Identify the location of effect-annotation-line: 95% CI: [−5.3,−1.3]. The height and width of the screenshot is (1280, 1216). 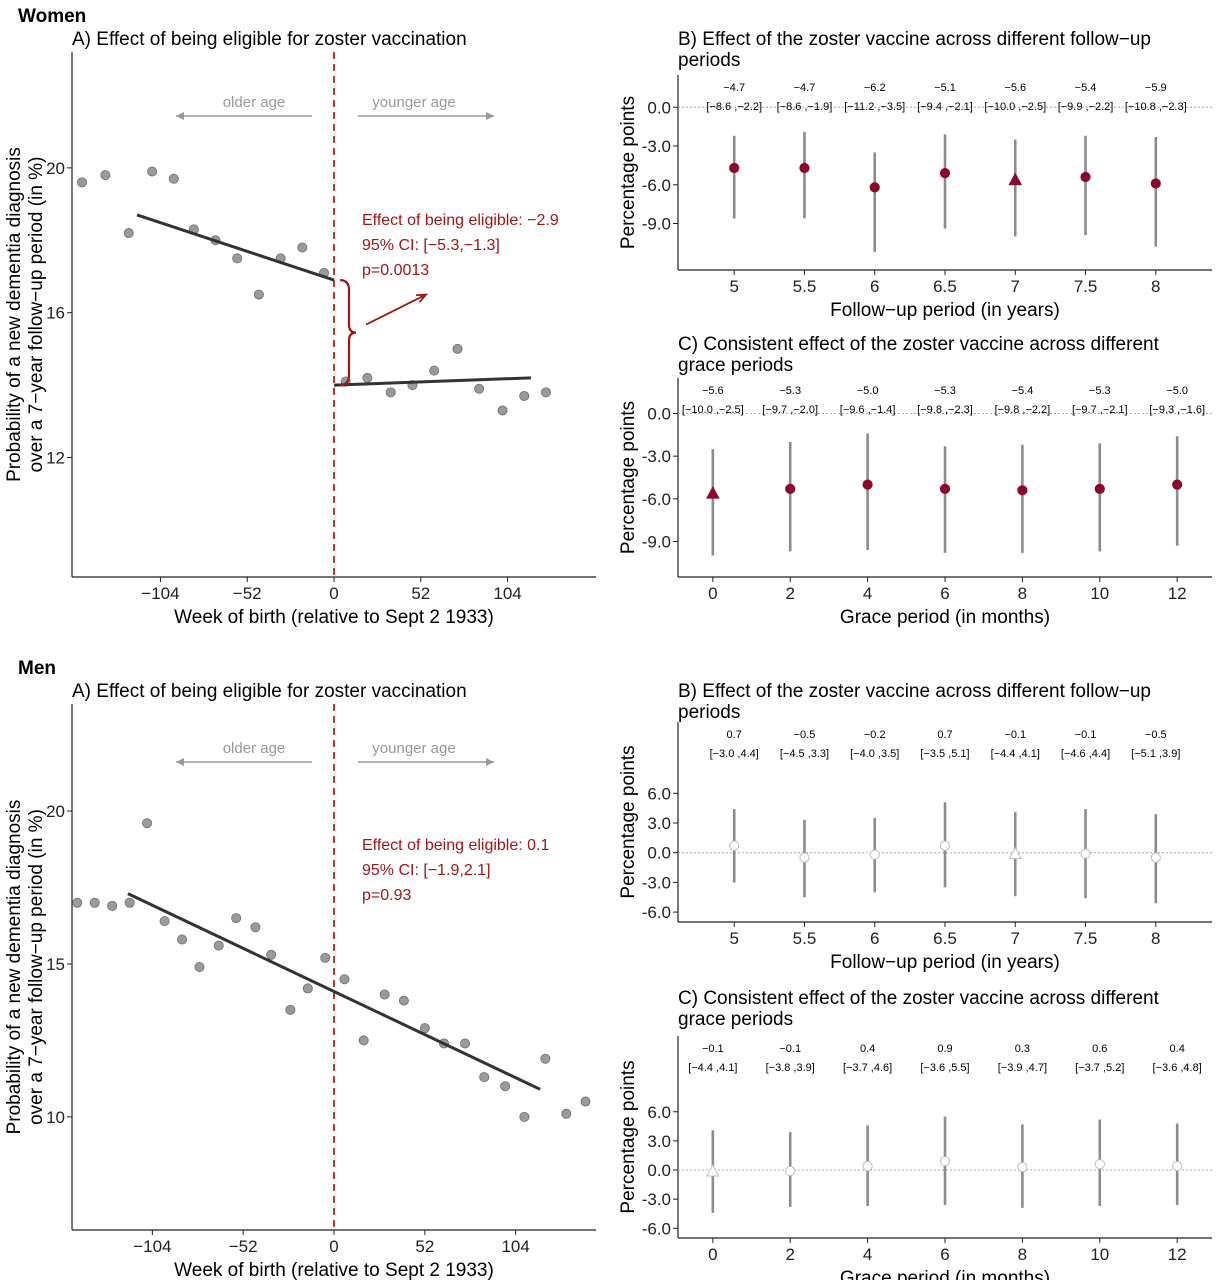
(431, 245).